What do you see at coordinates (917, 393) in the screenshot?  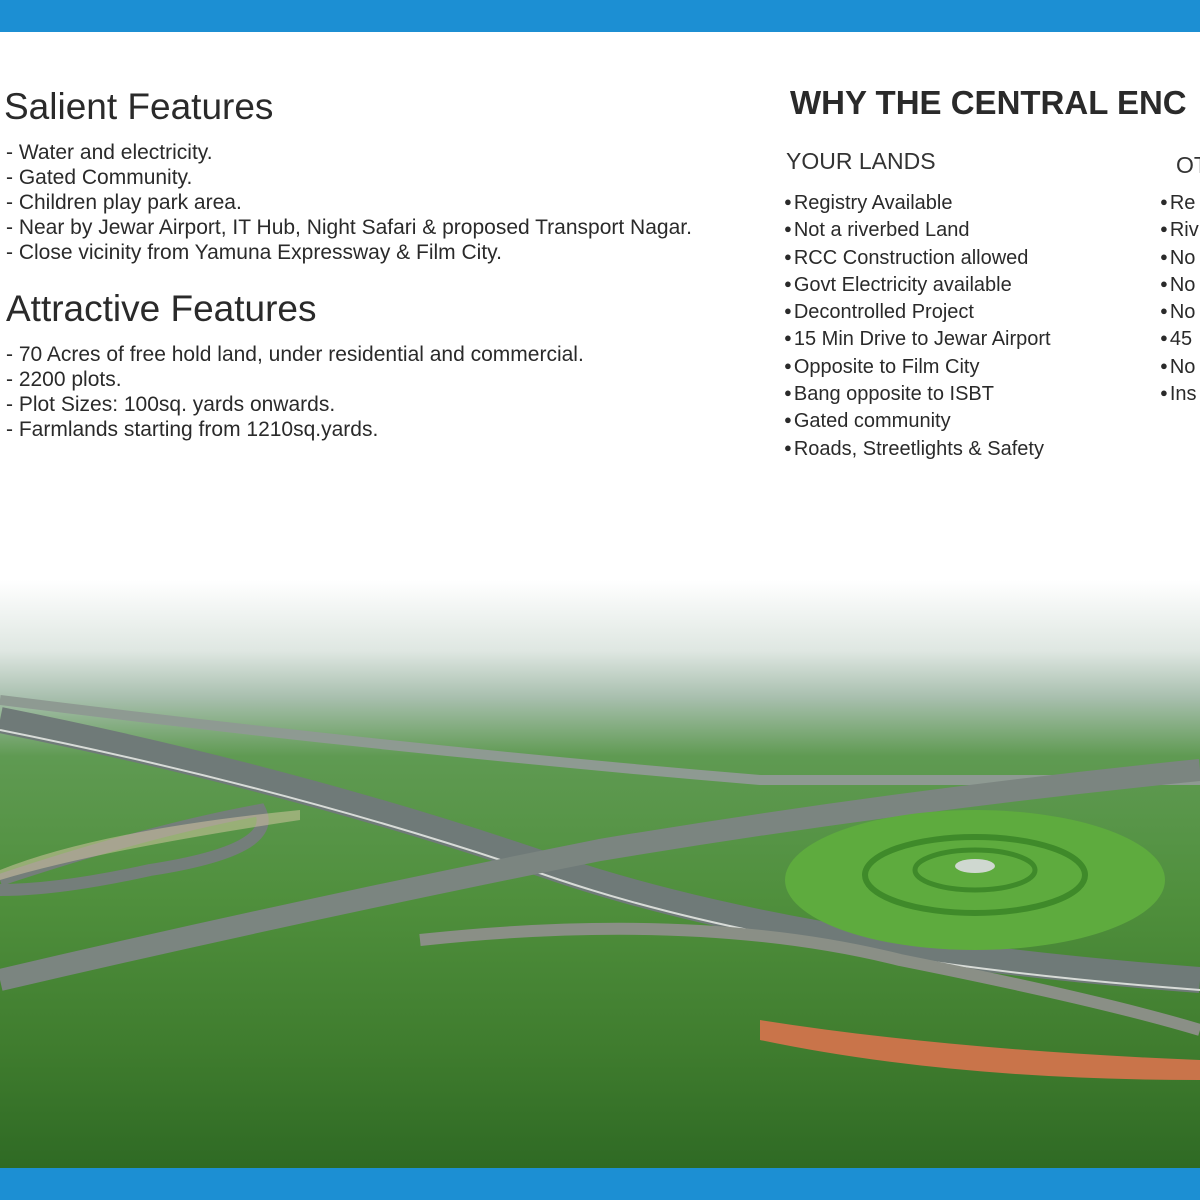 I see `list-item: Bang opposite to ISBT` at bounding box center [917, 393].